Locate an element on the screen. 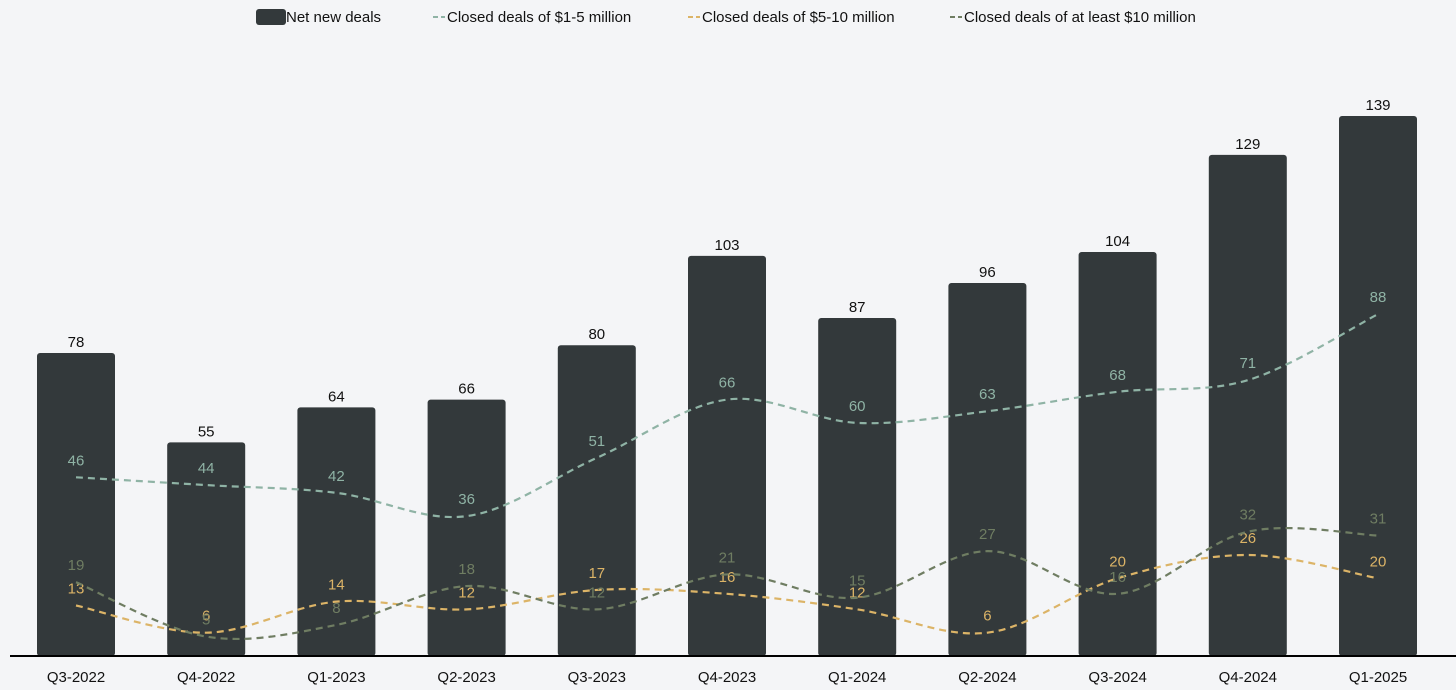 The width and height of the screenshot is (1456, 690). line-value-label: 36 is located at coordinates (466, 499).